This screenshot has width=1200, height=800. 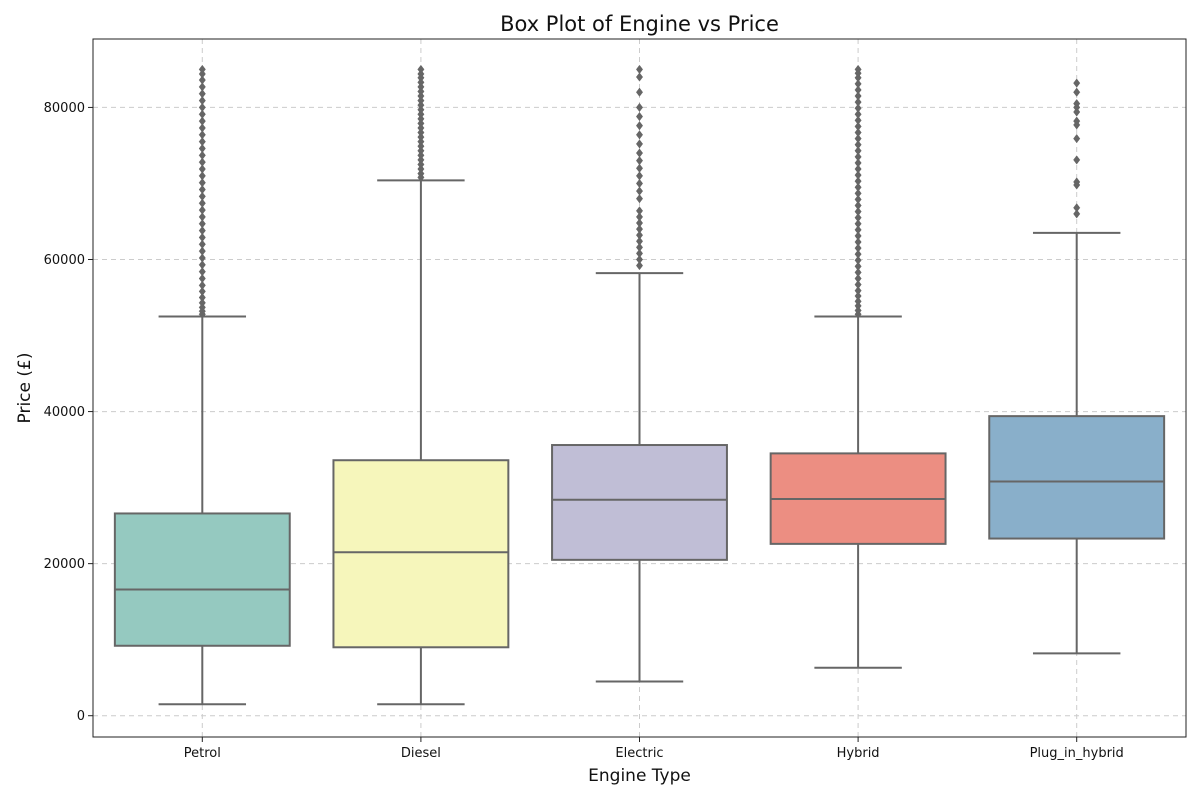 I want to click on box-diesel, so click(x=421, y=554).